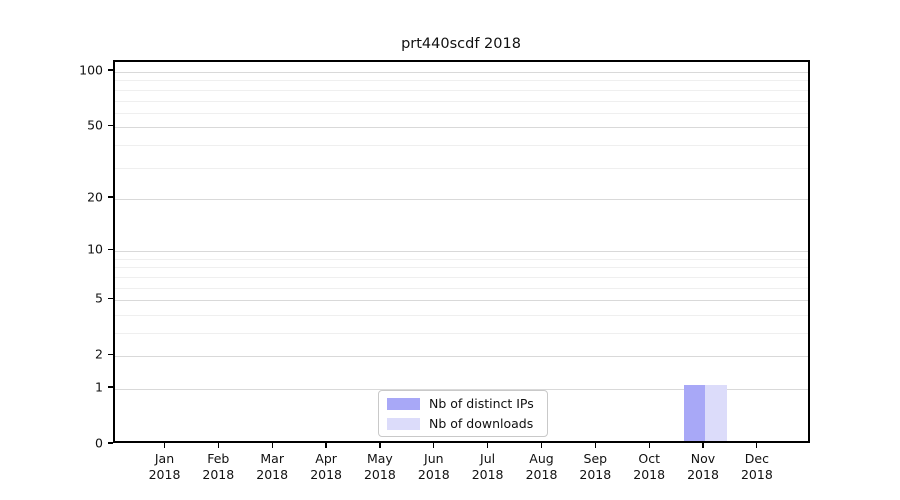 This screenshot has height=500, width=900. I want to click on legend-swatch-downloads, so click(403, 423).